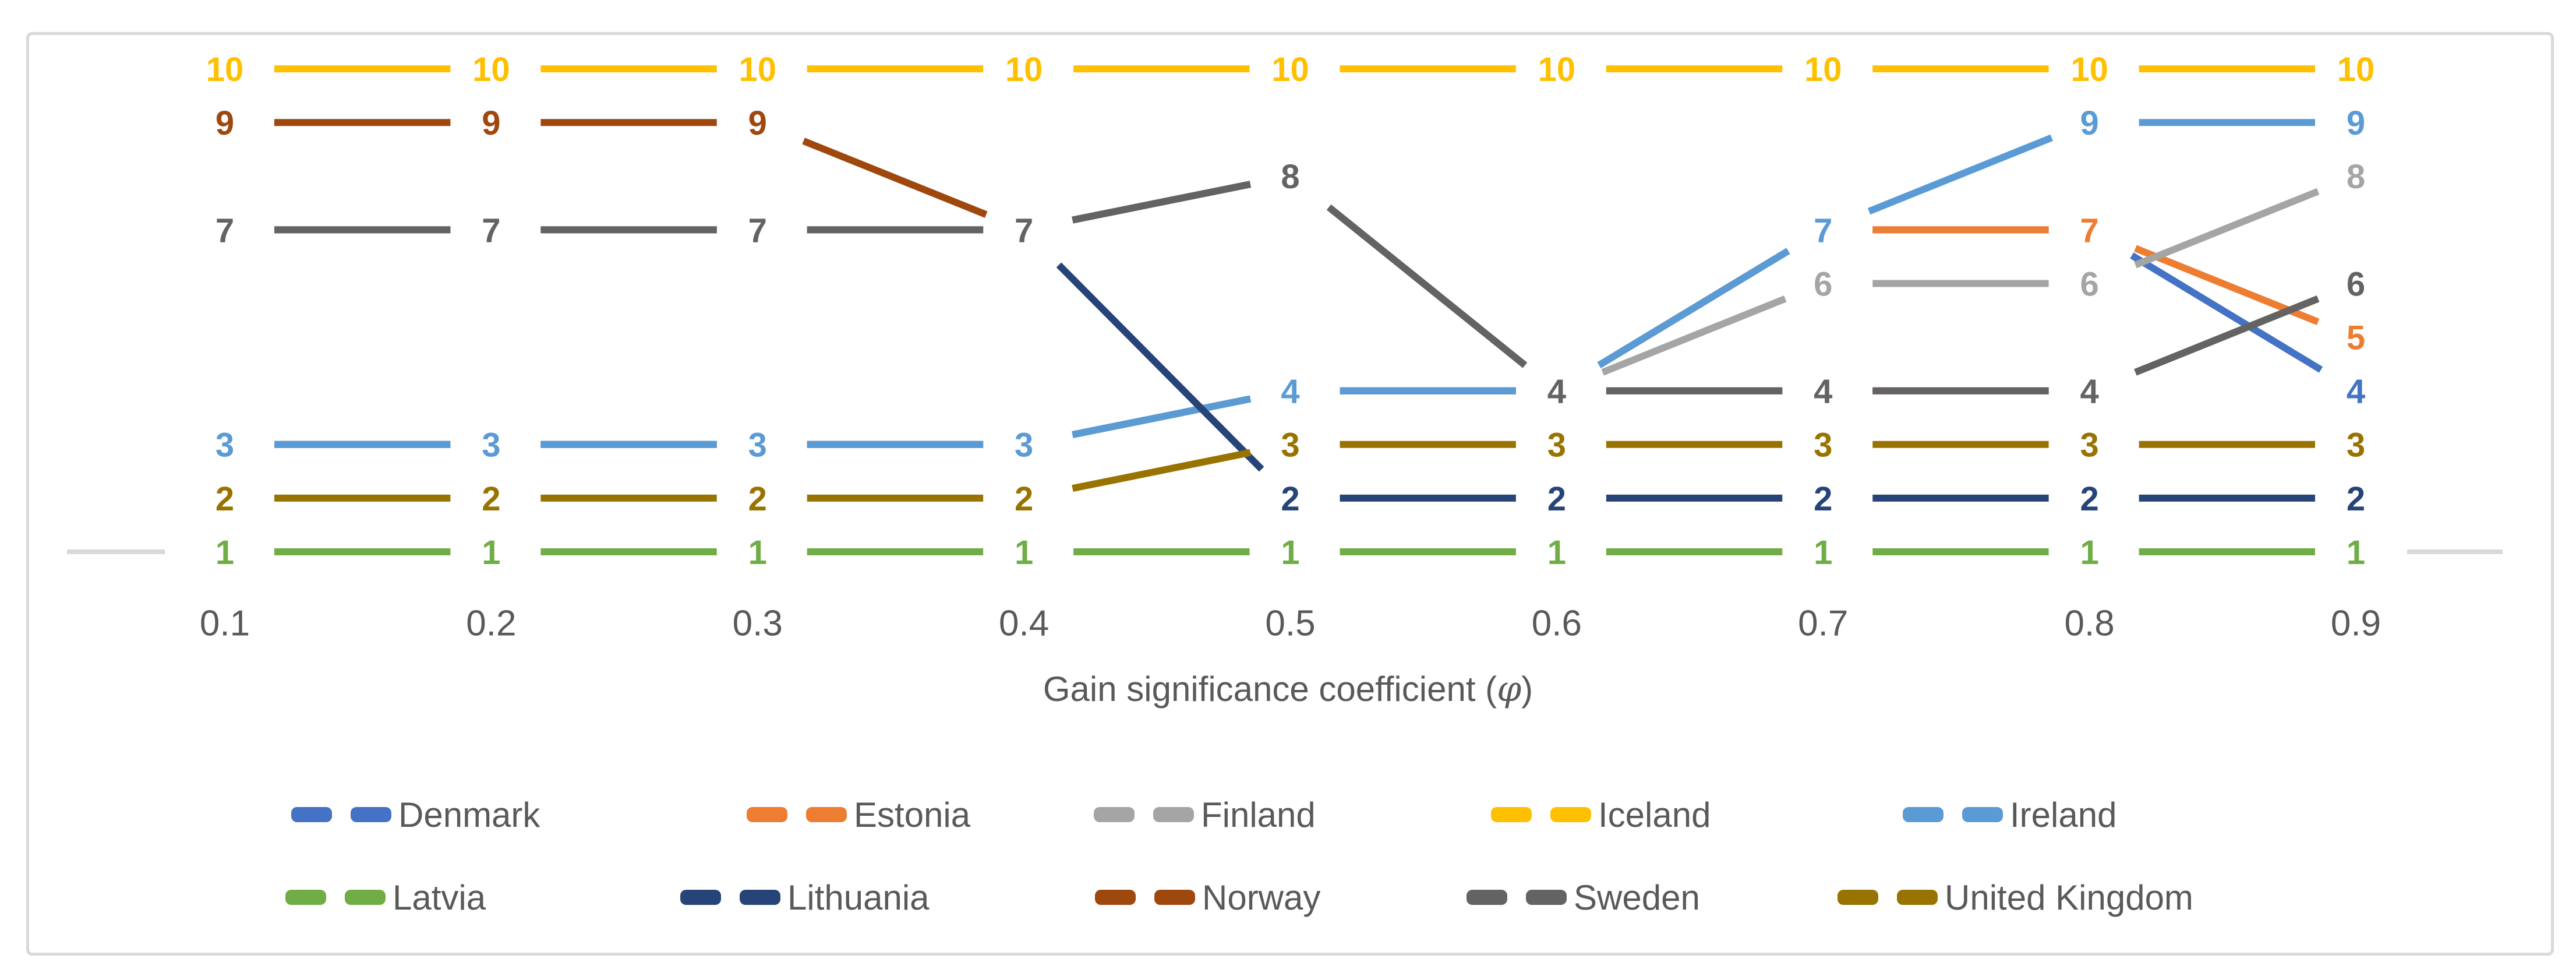 Image resolution: width=2576 pixels, height=976 pixels. Describe the element at coordinates (1270, 689) in the screenshot. I see `x-axis-title-text: Gain significance coefficient (` at that location.